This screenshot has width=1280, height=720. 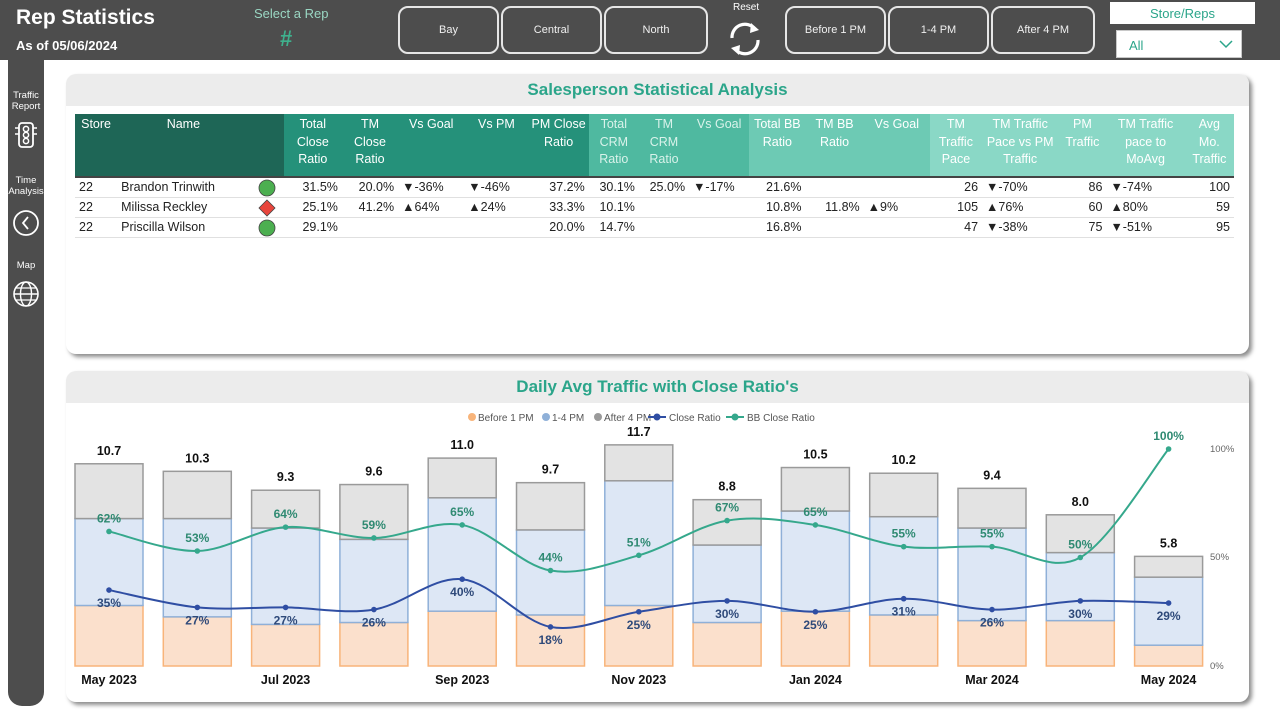 I want to click on col-header-crm-vs-goal: Vs Goal, so click(x=719, y=145).